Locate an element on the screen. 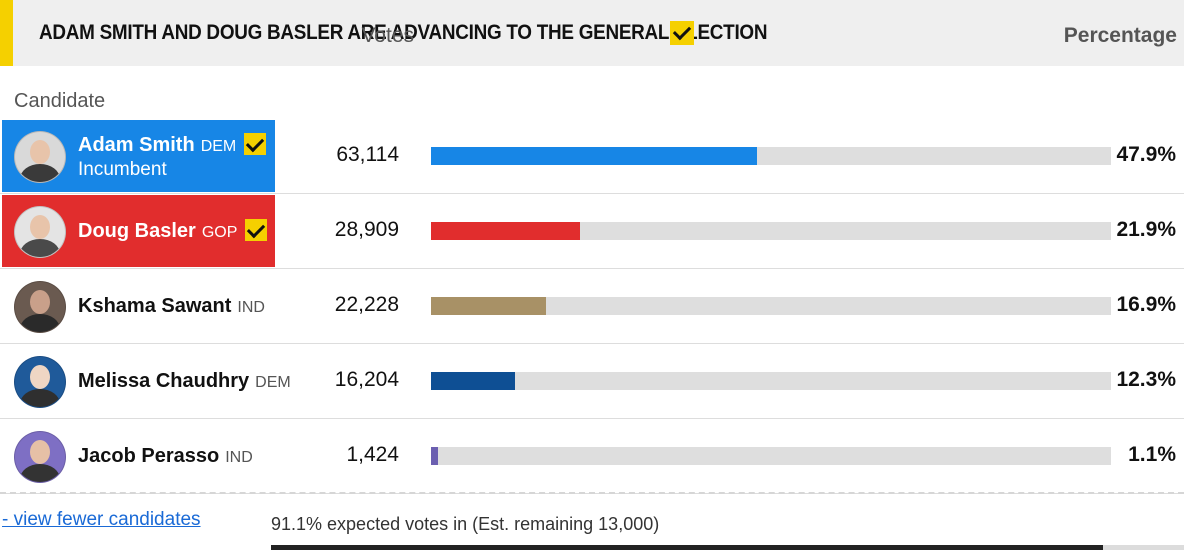 This screenshot has width=1199, height=560. candidate-row: Adam Smith DEM Incumbent 63,114 47.9% is located at coordinates (592, 156).